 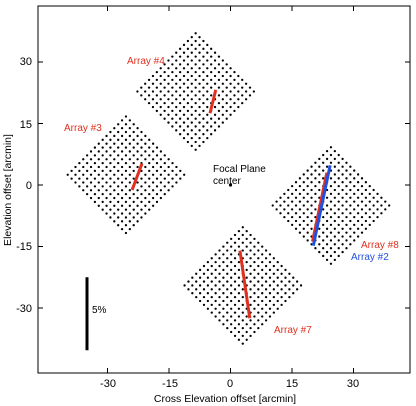 I want to click on array-3-label: Array #3, so click(x=83, y=128).